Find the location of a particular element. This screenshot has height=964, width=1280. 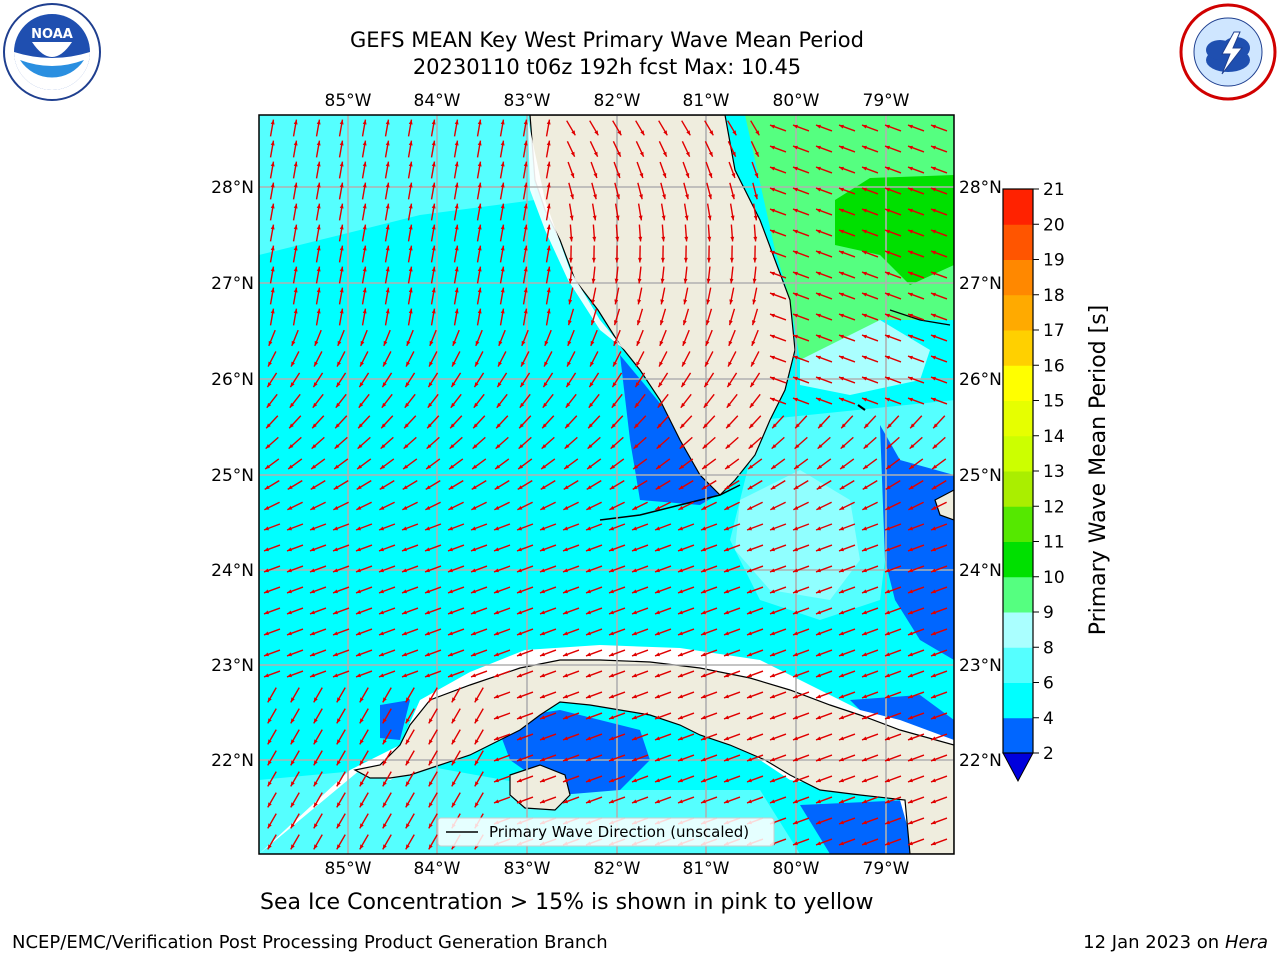

arrow-legend: Primary Wave Direction (unscaled) is located at coordinates (606, 832).